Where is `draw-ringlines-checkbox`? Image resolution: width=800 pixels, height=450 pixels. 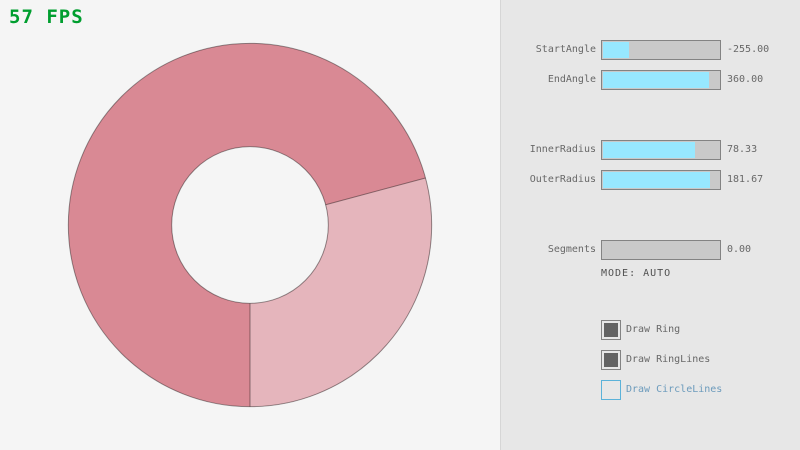
draw-ringlines-checkbox is located at coordinates (611, 360).